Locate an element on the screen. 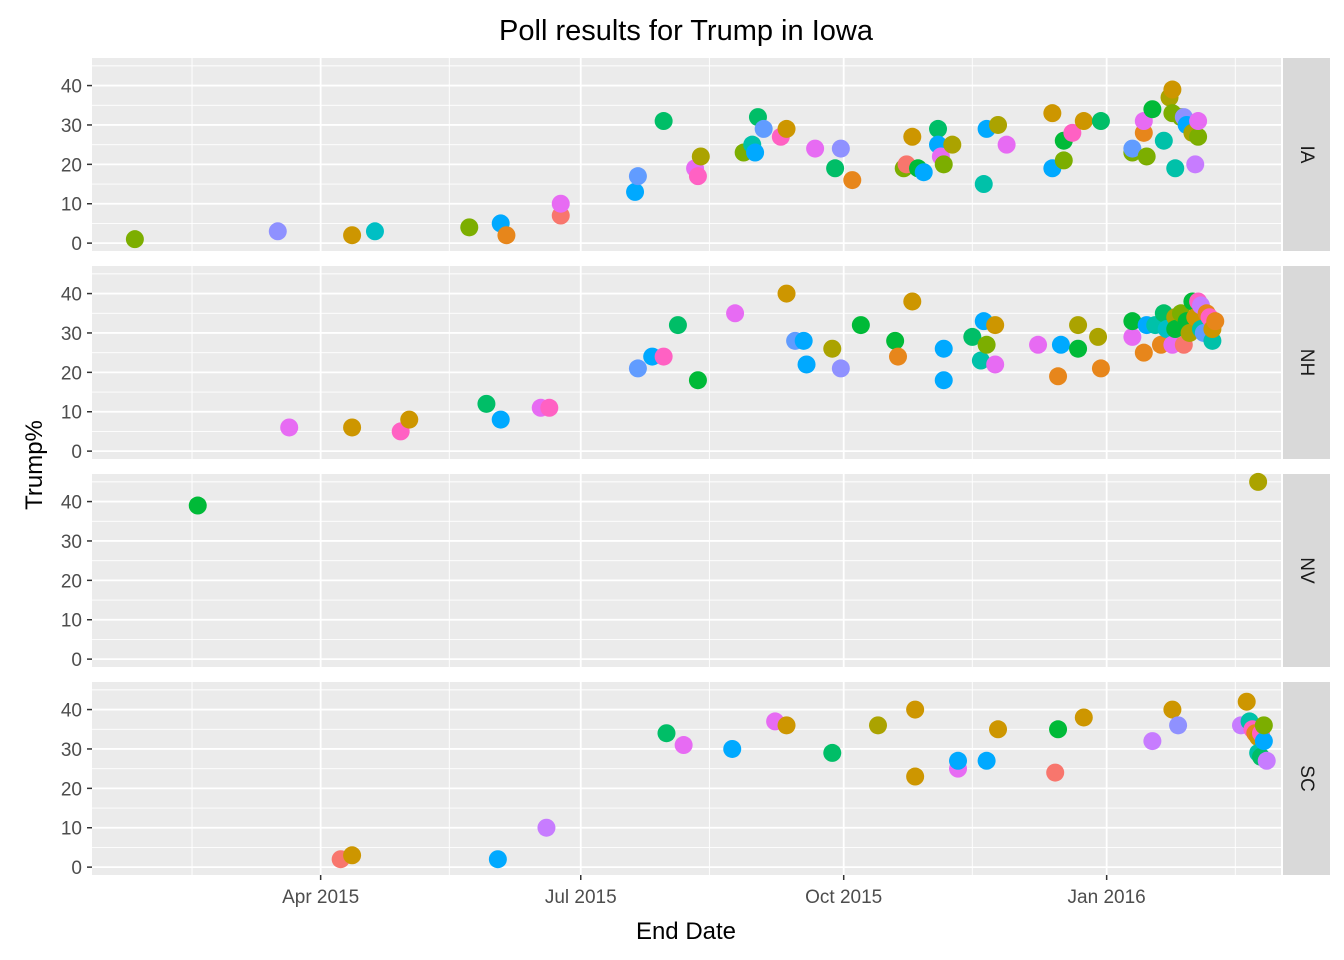 The height and width of the screenshot is (960, 1344). facet-strip-label: SC is located at coordinates (1306, 778).